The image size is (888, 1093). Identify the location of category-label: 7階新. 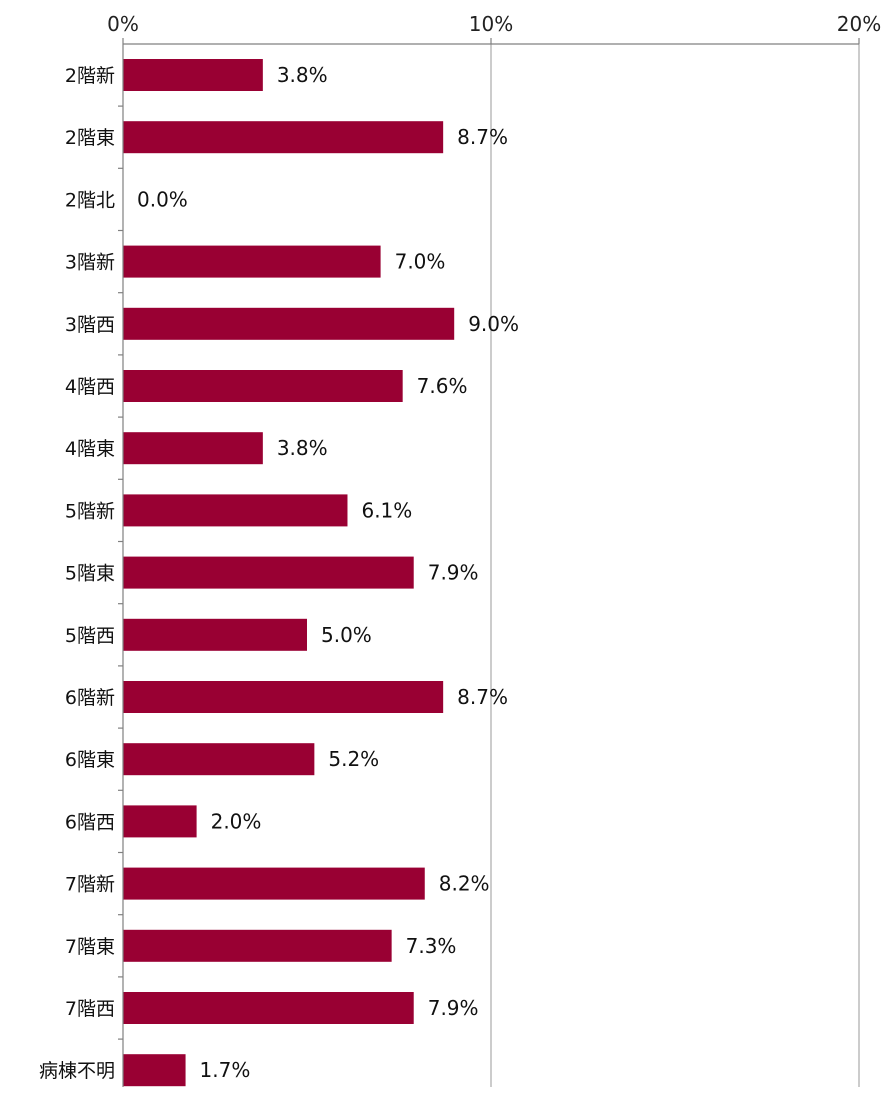
(90, 885).